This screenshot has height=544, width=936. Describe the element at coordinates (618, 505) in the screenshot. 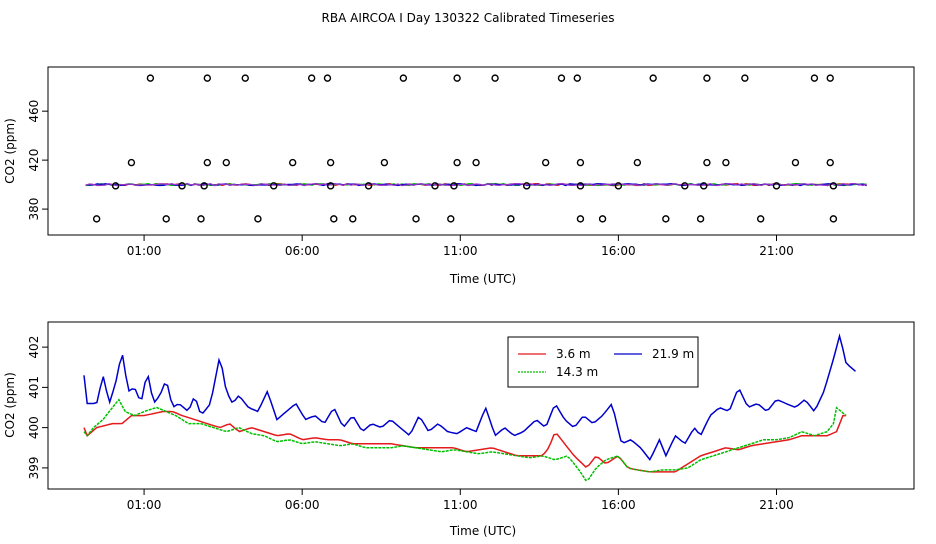

I see `bottom-x-tick-label: 16:00` at that location.